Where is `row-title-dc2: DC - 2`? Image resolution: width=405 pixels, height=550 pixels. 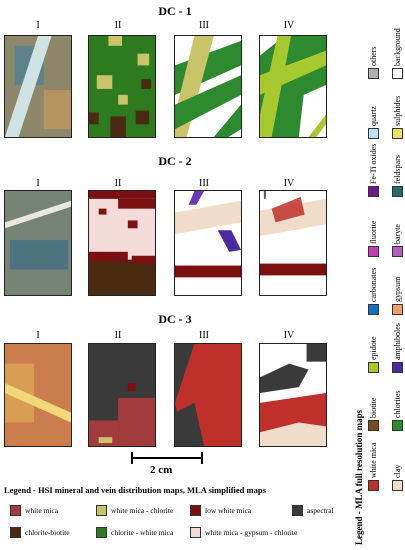 row-title-dc2: DC - 2 is located at coordinates (175, 161).